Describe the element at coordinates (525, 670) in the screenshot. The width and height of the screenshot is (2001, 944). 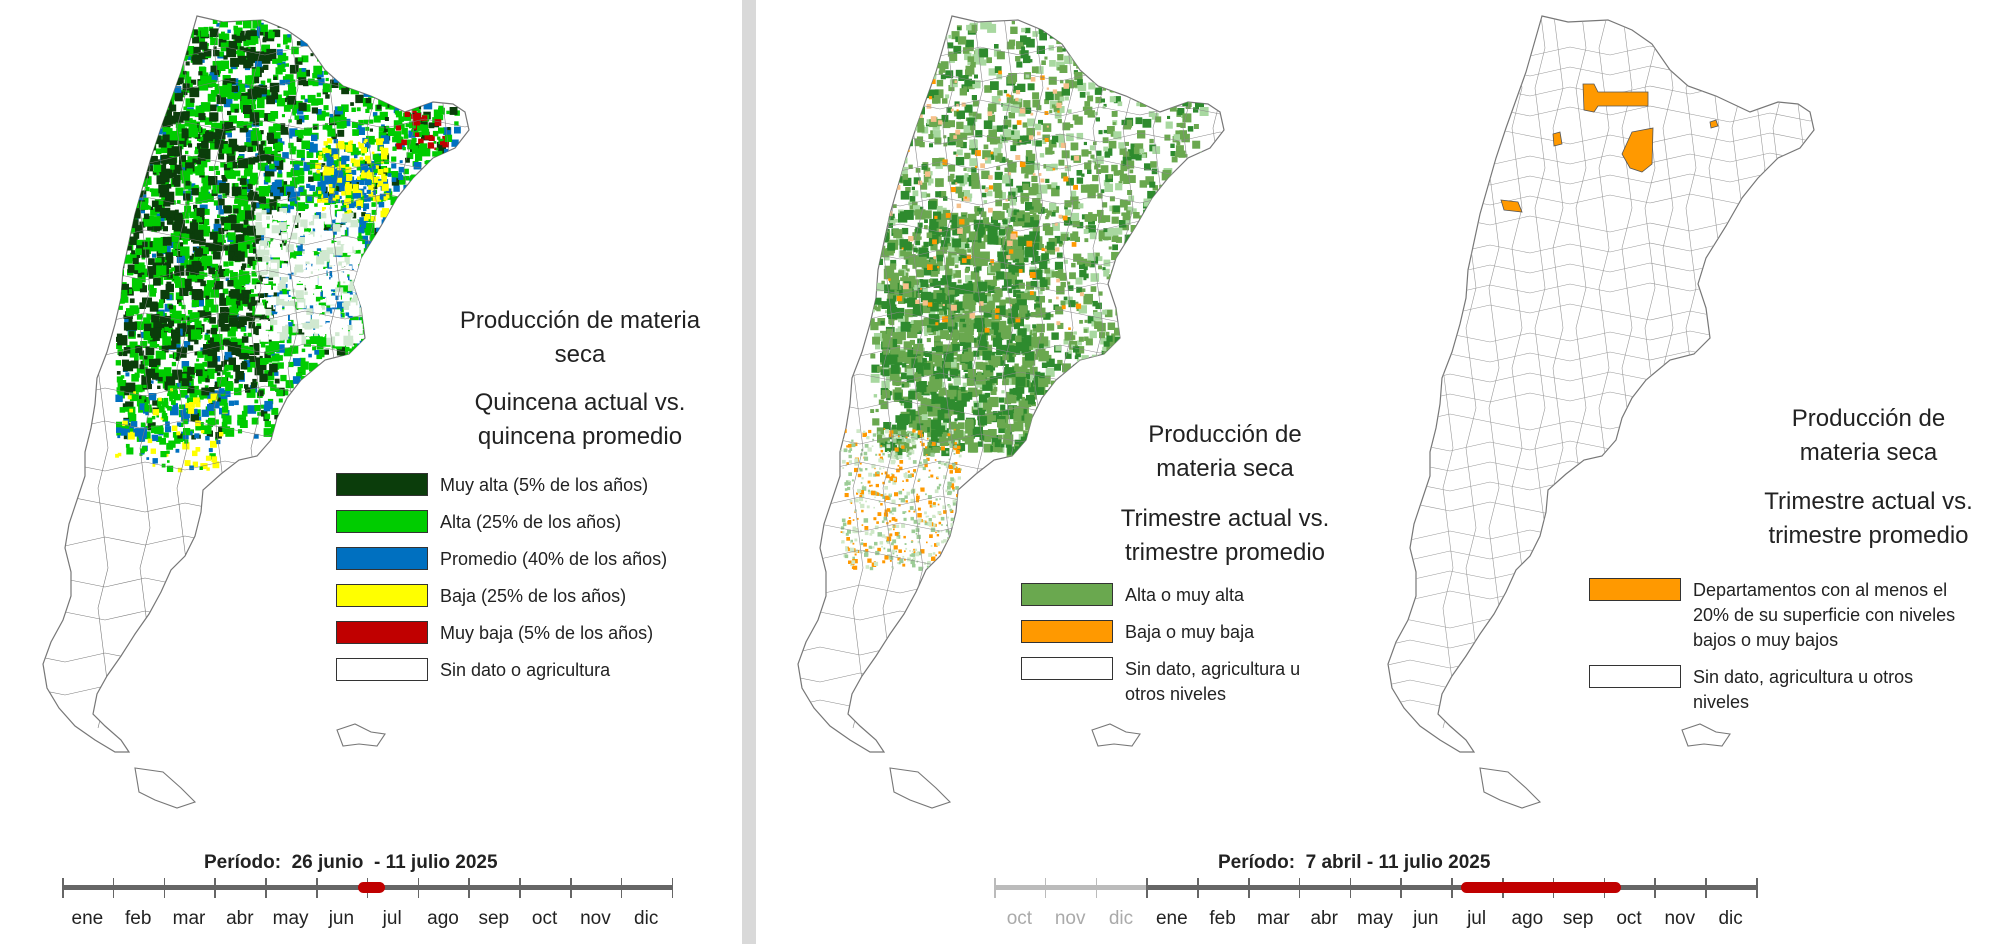
I see `legend-label: Sin dato o agricultura` at that location.